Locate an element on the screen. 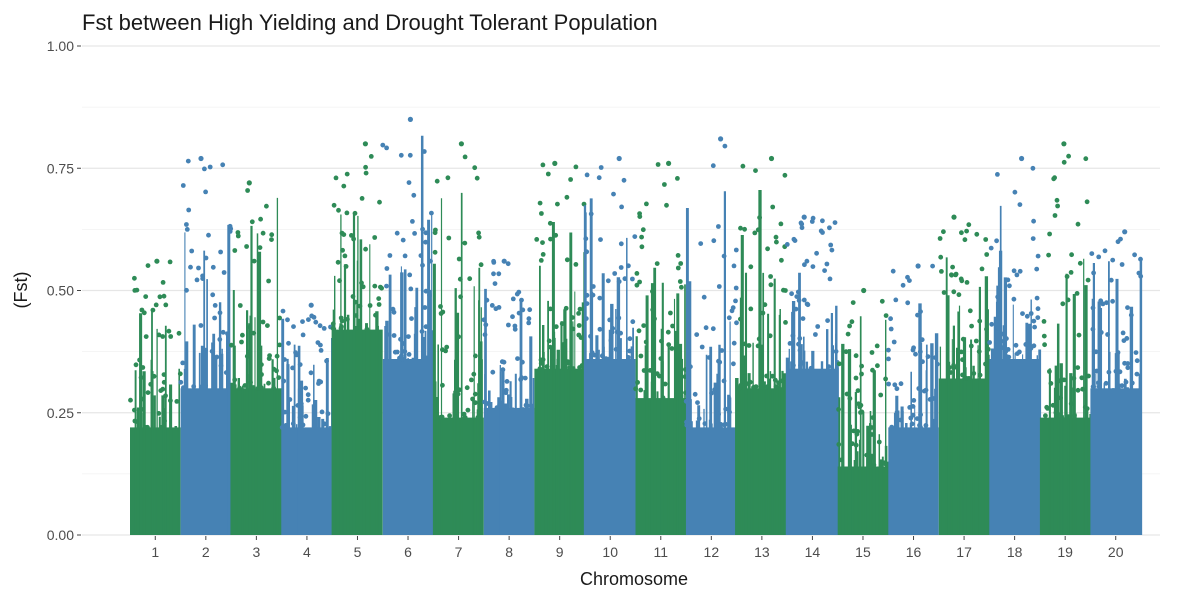 This screenshot has height=600, width=1200. chromosome-2-point is located at coordinates (212, 351).